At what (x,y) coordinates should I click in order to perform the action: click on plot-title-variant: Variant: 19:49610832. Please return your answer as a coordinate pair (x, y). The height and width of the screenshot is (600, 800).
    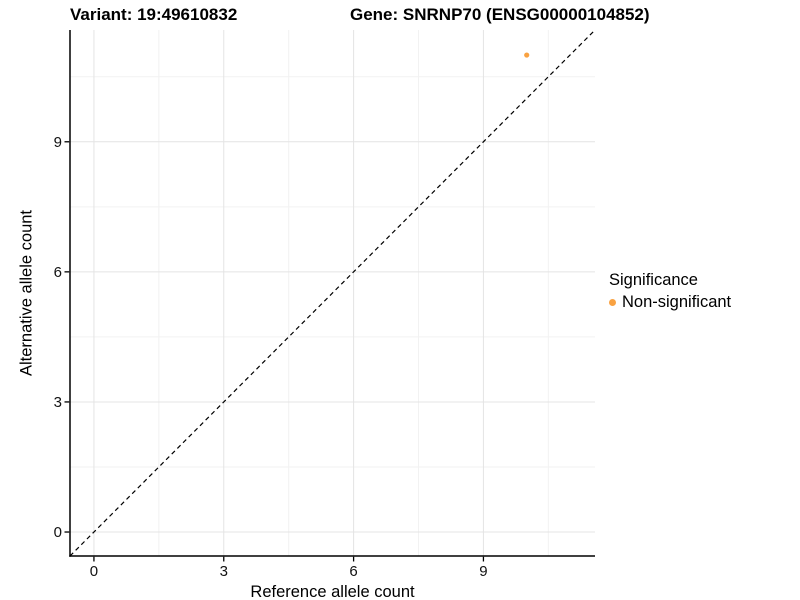
    Looking at the image, I should click on (154, 14).